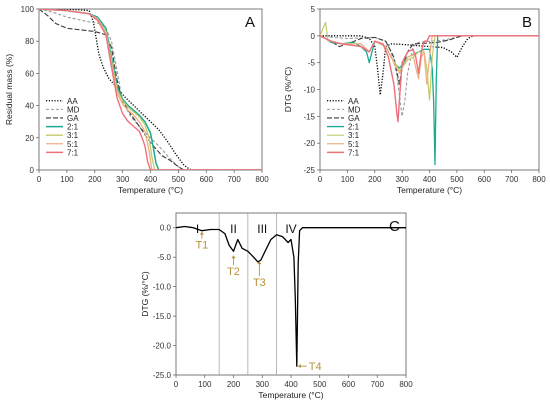 The width and height of the screenshot is (550, 404). What do you see at coordinates (527, 22) in the screenshot?
I see `panel-label: B` at bounding box center [527, 22].